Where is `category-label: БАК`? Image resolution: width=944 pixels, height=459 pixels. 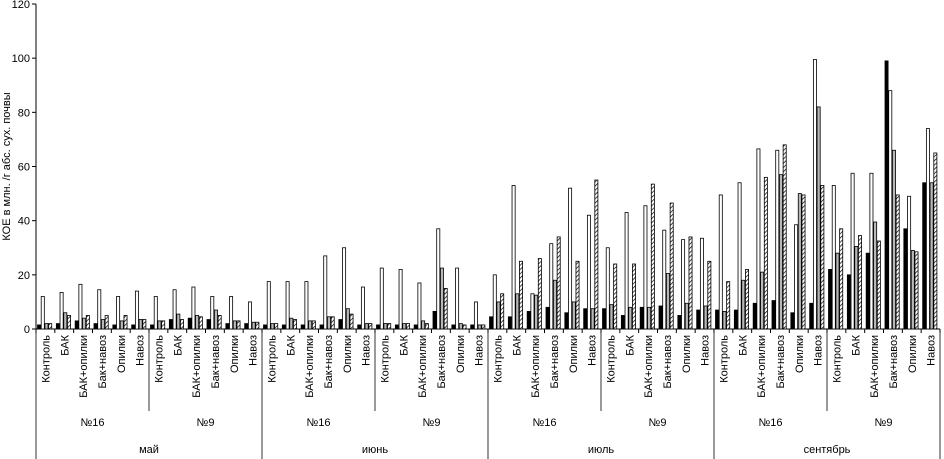
category-label: БАК is located at coordinates (743, 344).